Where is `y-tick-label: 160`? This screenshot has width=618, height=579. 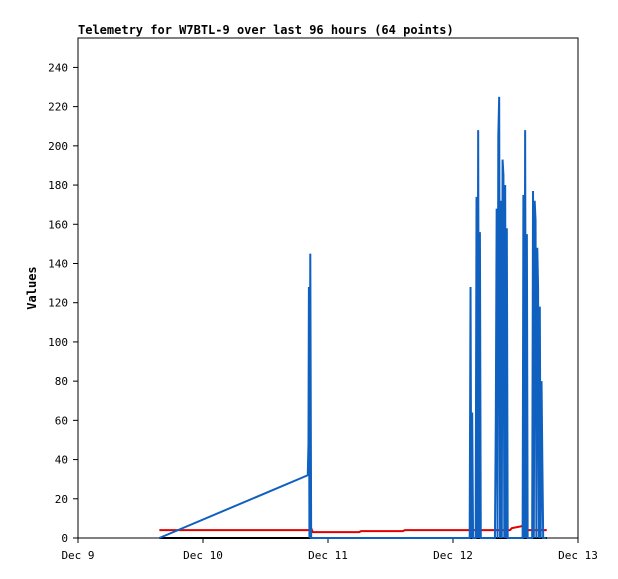
y-tick-label: 160 is located at coordinates (58, 224).